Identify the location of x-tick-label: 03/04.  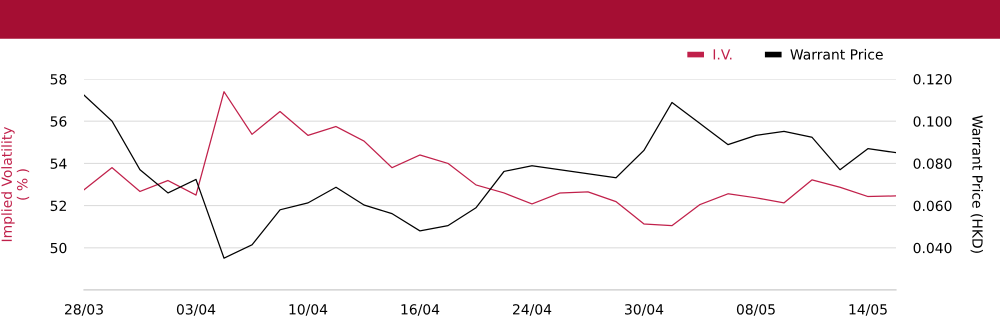
(196, 310).